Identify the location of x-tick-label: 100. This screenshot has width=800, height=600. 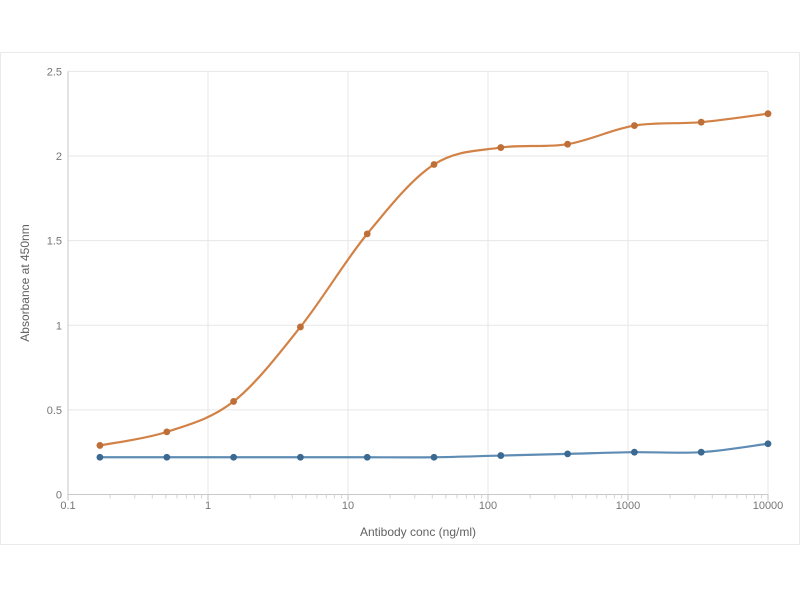
(488, 506).